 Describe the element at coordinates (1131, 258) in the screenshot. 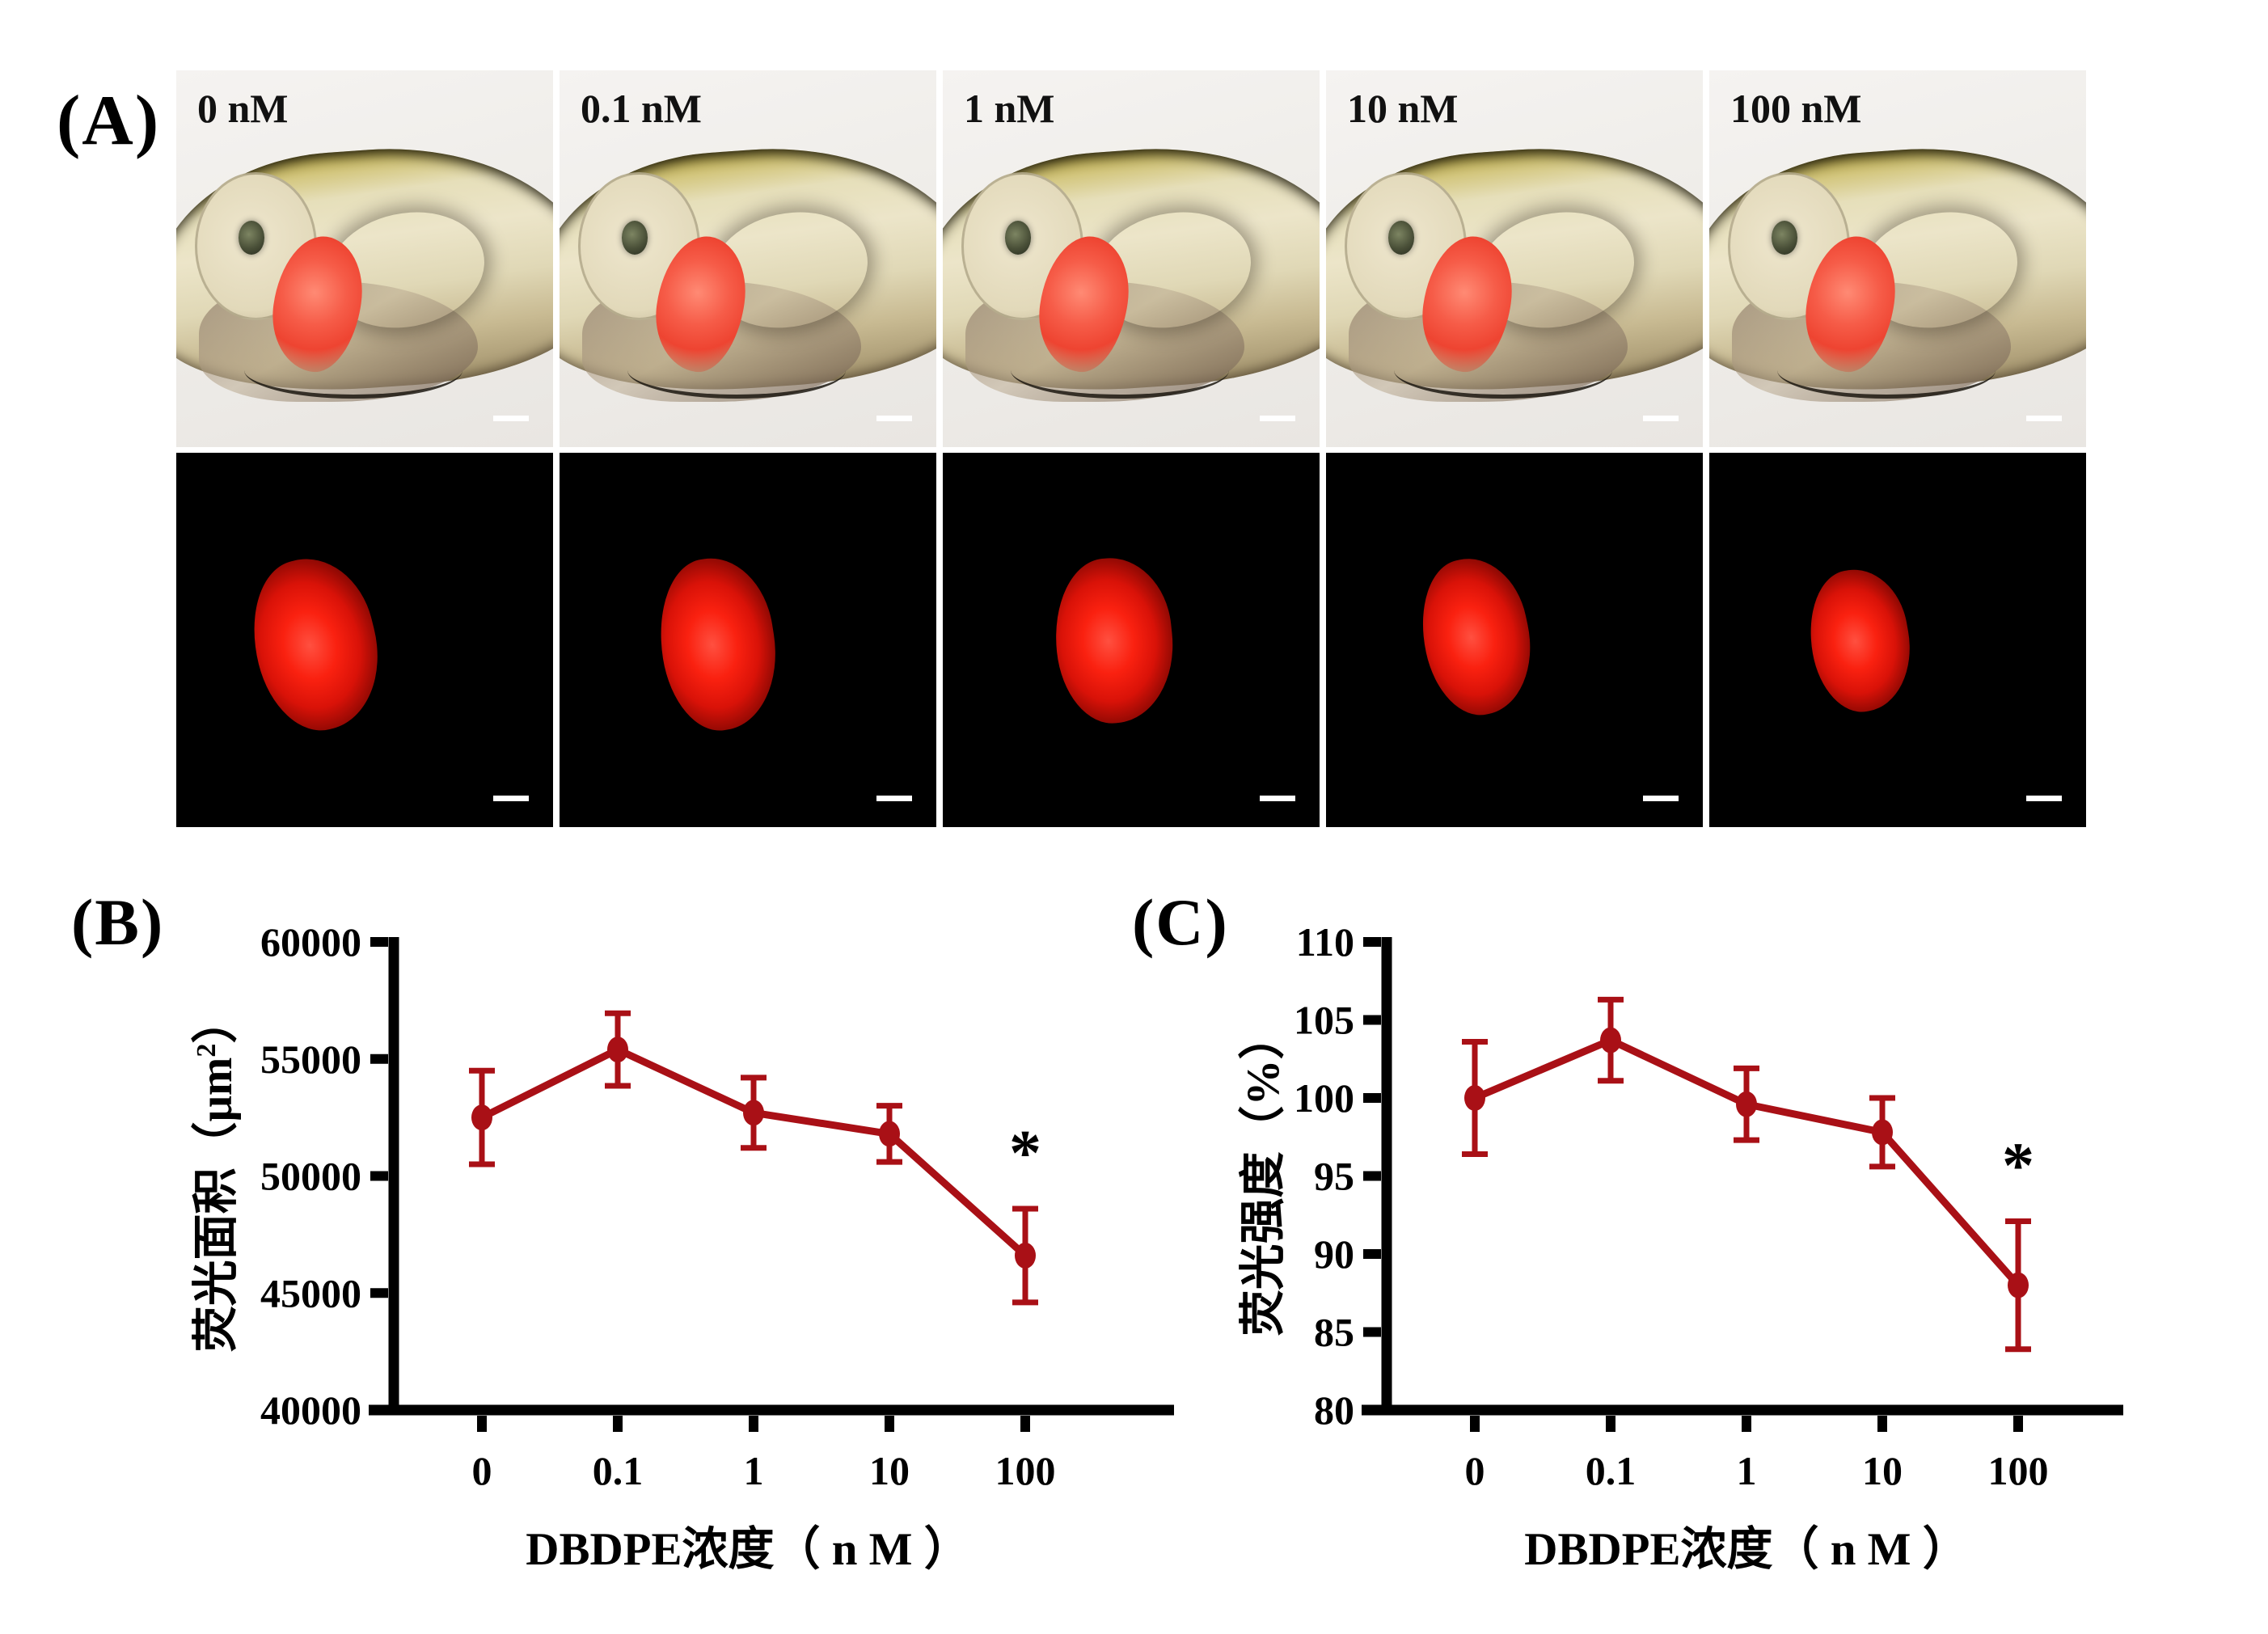

I see `brightfield-image: 1 nM` at that location.